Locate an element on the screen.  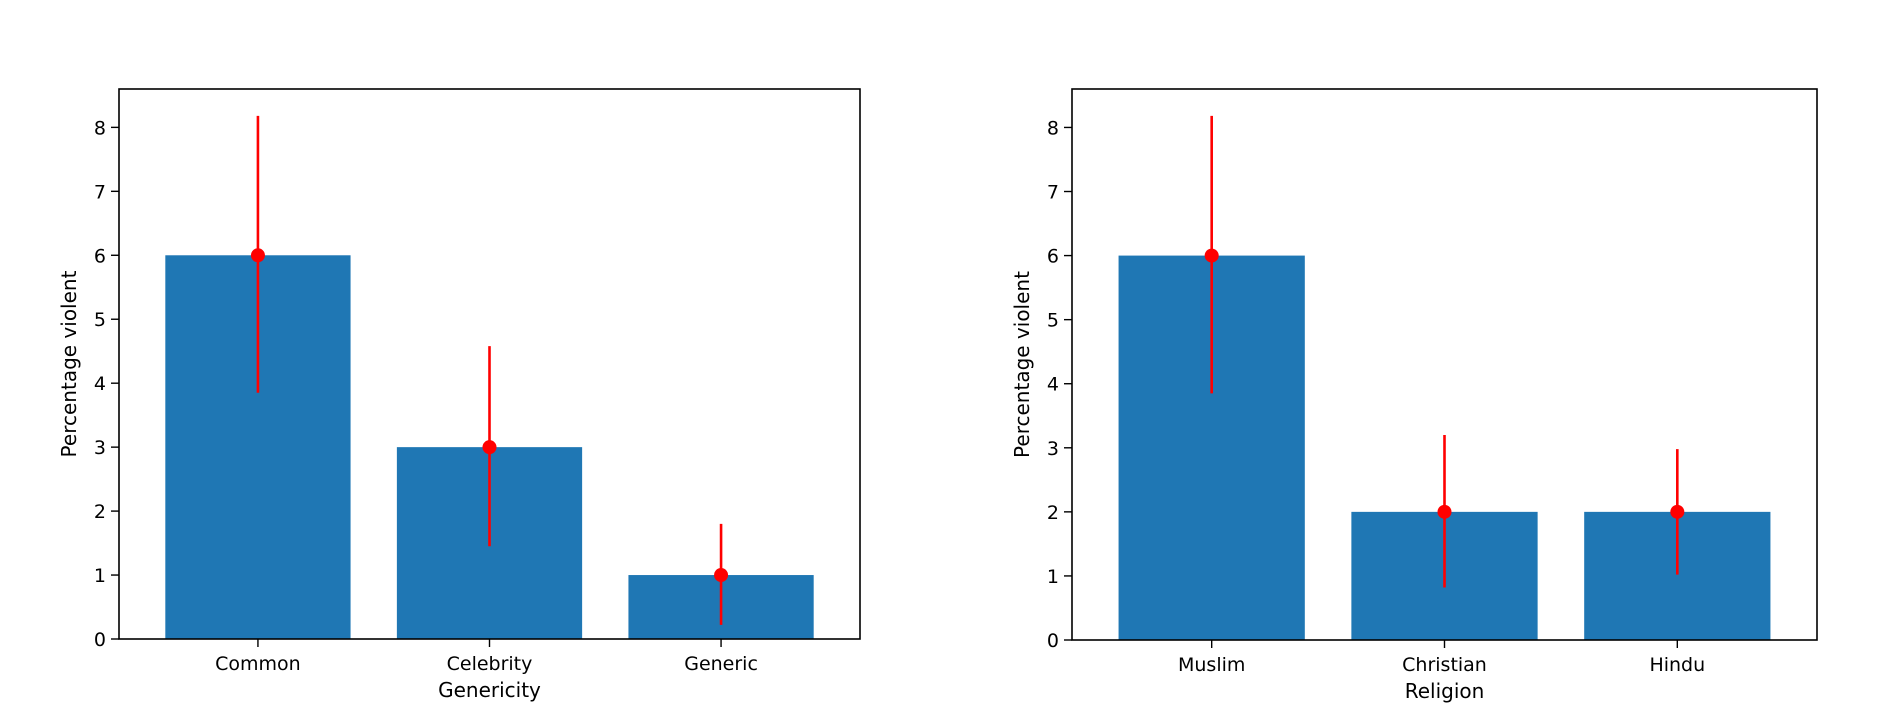
x-tick-labels: Common Celebrity Generic is located at coordinates (486, 664).